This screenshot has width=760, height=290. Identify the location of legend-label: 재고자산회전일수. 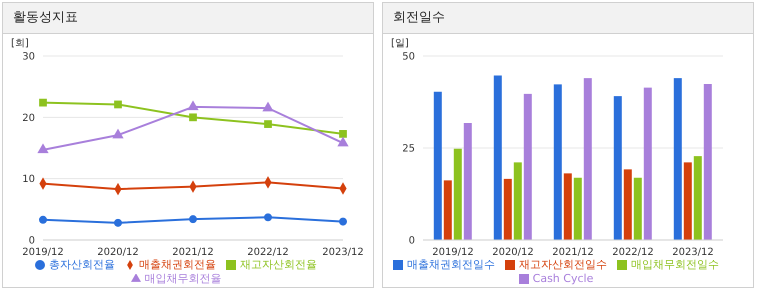
(563, 264).